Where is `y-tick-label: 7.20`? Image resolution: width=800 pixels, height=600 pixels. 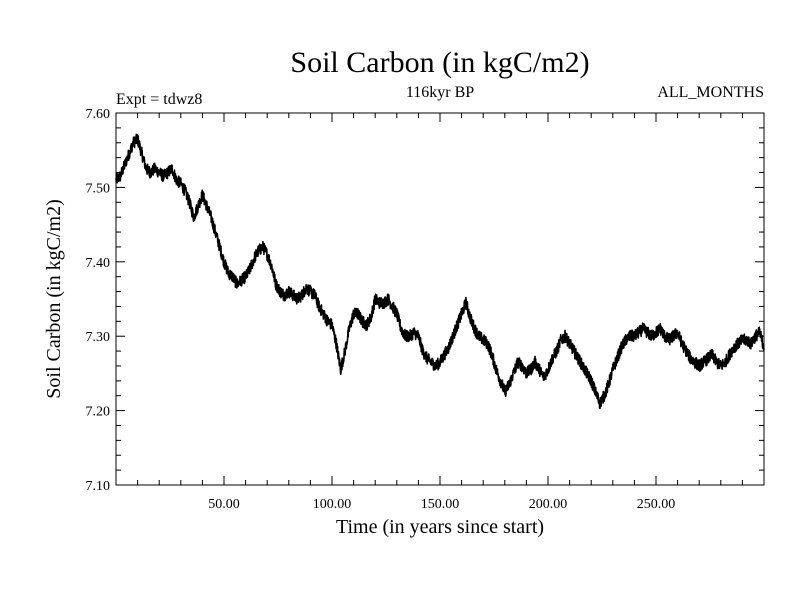
y-tick-label: 7.20 is located at coordinates (98, 412).